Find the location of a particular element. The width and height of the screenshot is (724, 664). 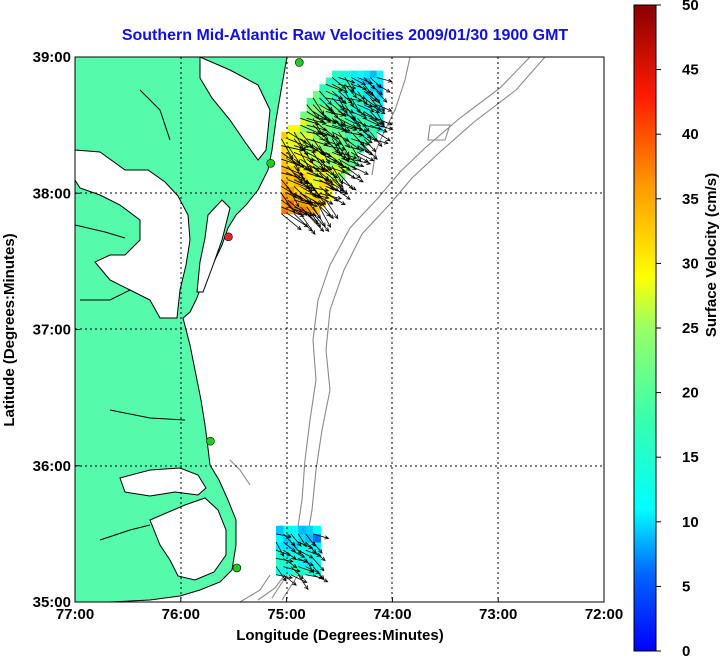

eastern-shore-bay is located at coordinates (213, 246).